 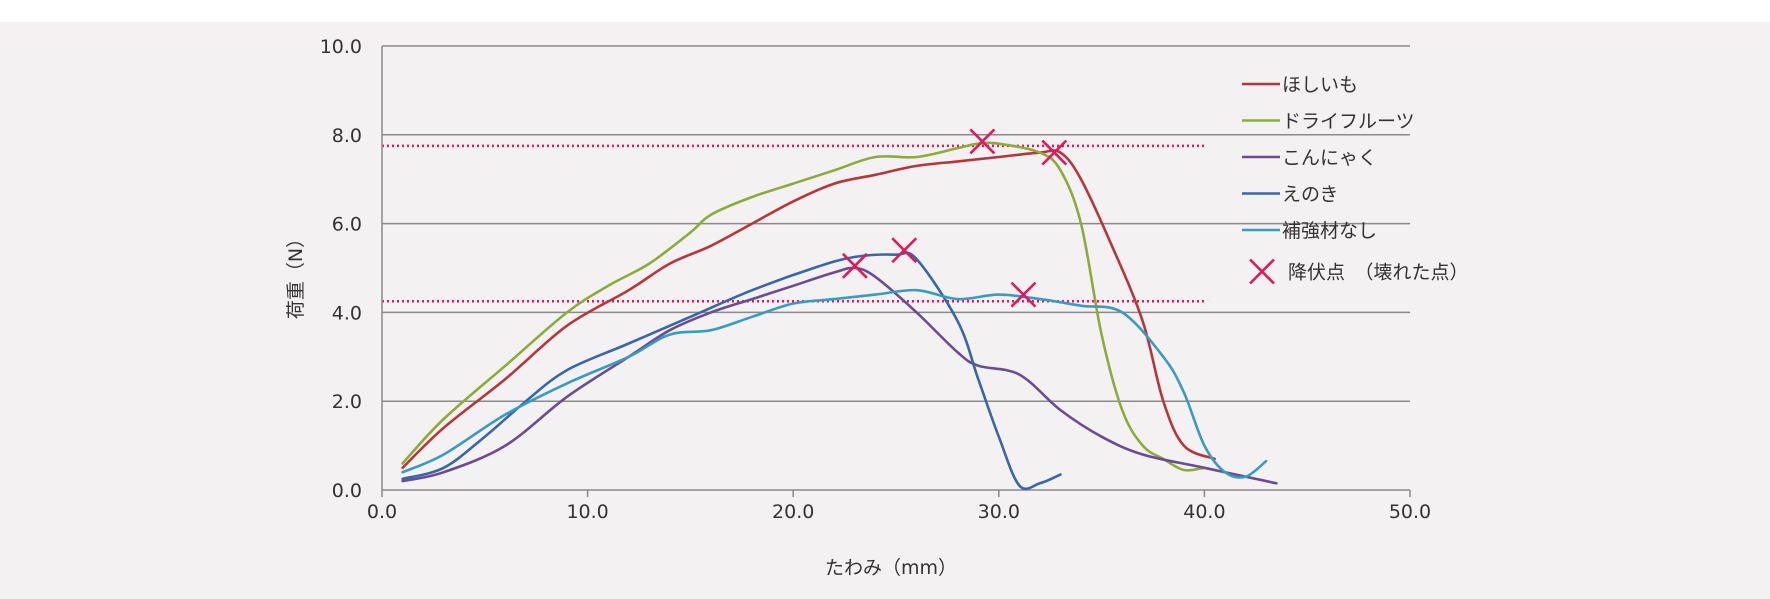 I want to click on legend-label: こんにゃく, so click(x=1329, y=158).